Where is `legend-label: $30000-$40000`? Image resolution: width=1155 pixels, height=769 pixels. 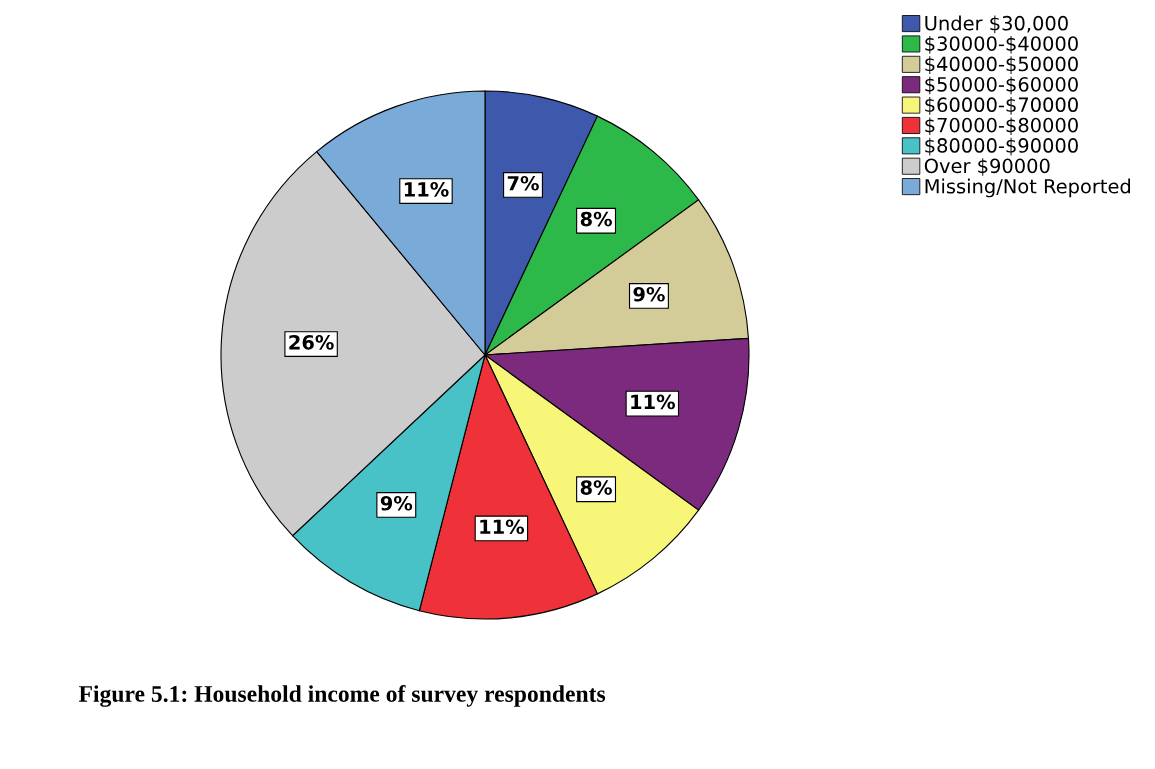
legend-label: $30000-$40000 is located at coordinates (1001, 44).